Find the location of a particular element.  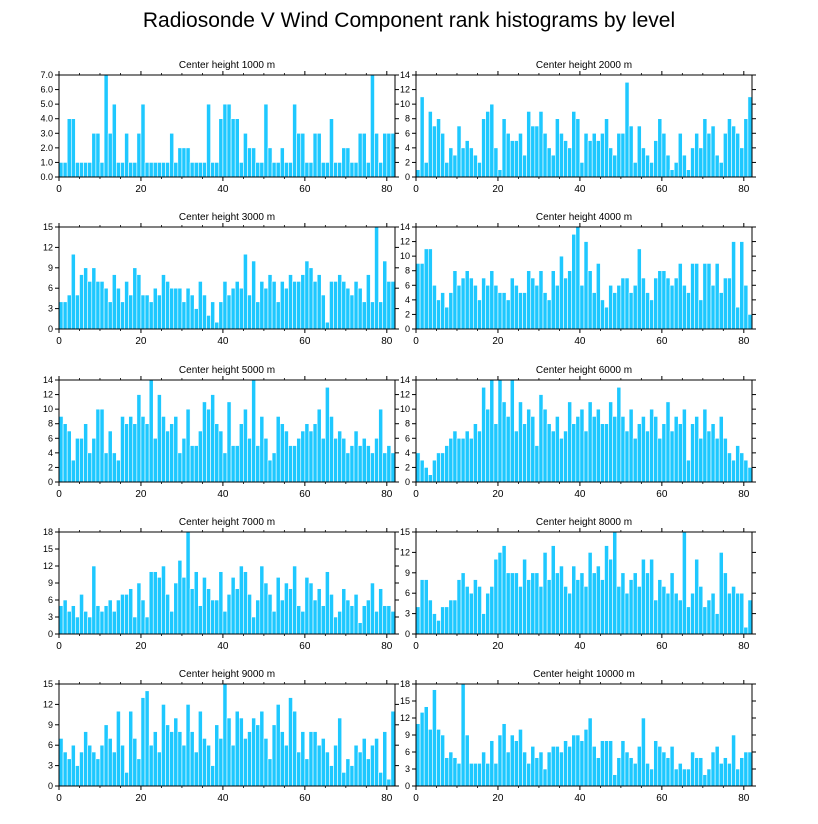

histogram-panel: Center height 5000 m 0 2 4 6 8 10 12 14 0 20 40 60 80 is located at coordinates (221, 432).